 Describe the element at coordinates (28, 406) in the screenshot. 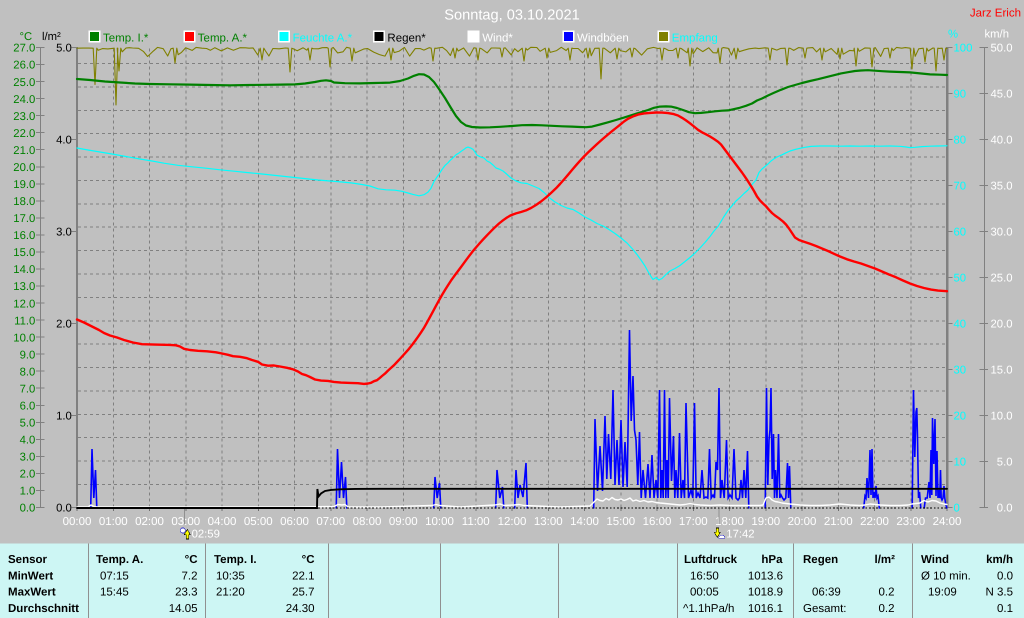

I see `svg-text: 6.0` at that location.